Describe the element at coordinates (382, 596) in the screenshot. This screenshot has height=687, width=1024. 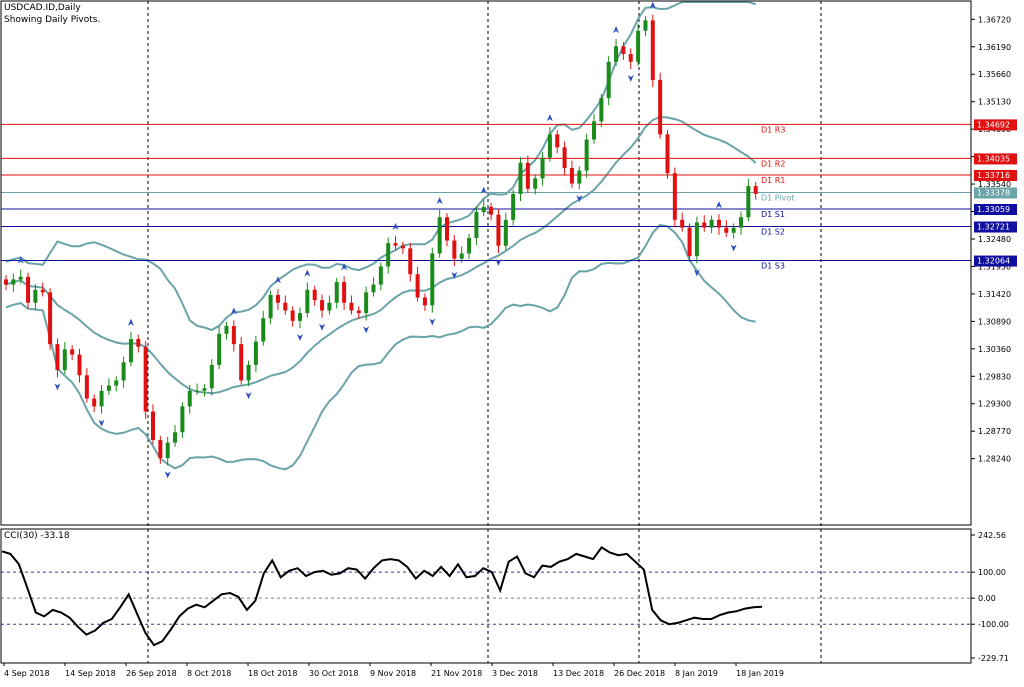
I see `cci-line` at that location.